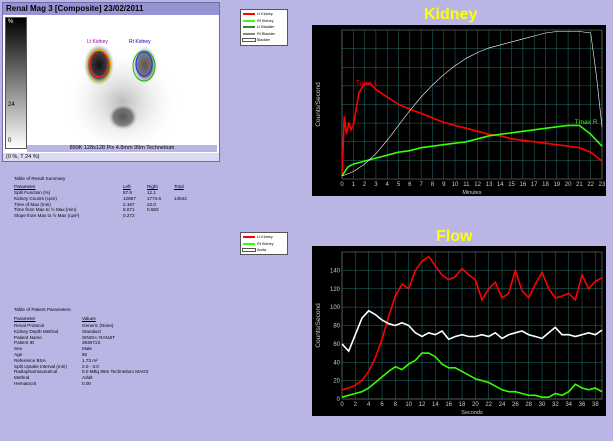  Describe the element at coordinates (127, 186) in the screenshot. I see `result-header-left: Left` at that location.